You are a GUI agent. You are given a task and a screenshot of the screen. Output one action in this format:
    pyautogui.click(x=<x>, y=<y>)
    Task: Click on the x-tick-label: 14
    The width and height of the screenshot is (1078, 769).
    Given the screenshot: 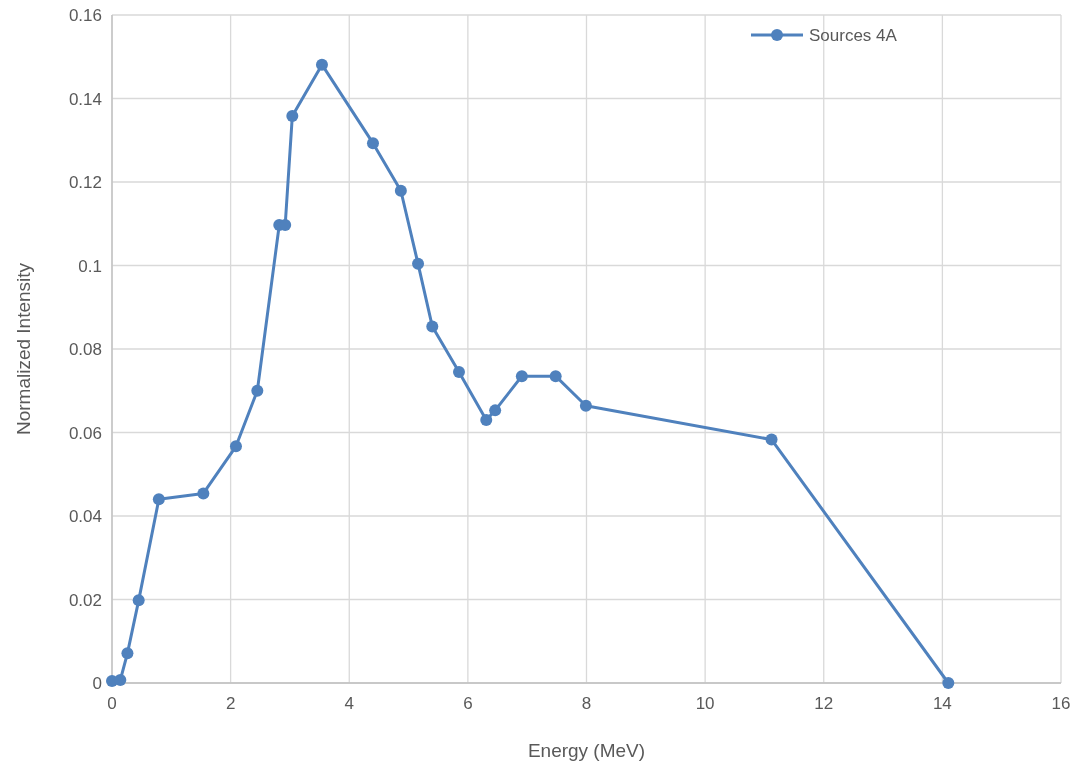 What is the action you would take?
    pyautogui.click(x=942, y=703)
    